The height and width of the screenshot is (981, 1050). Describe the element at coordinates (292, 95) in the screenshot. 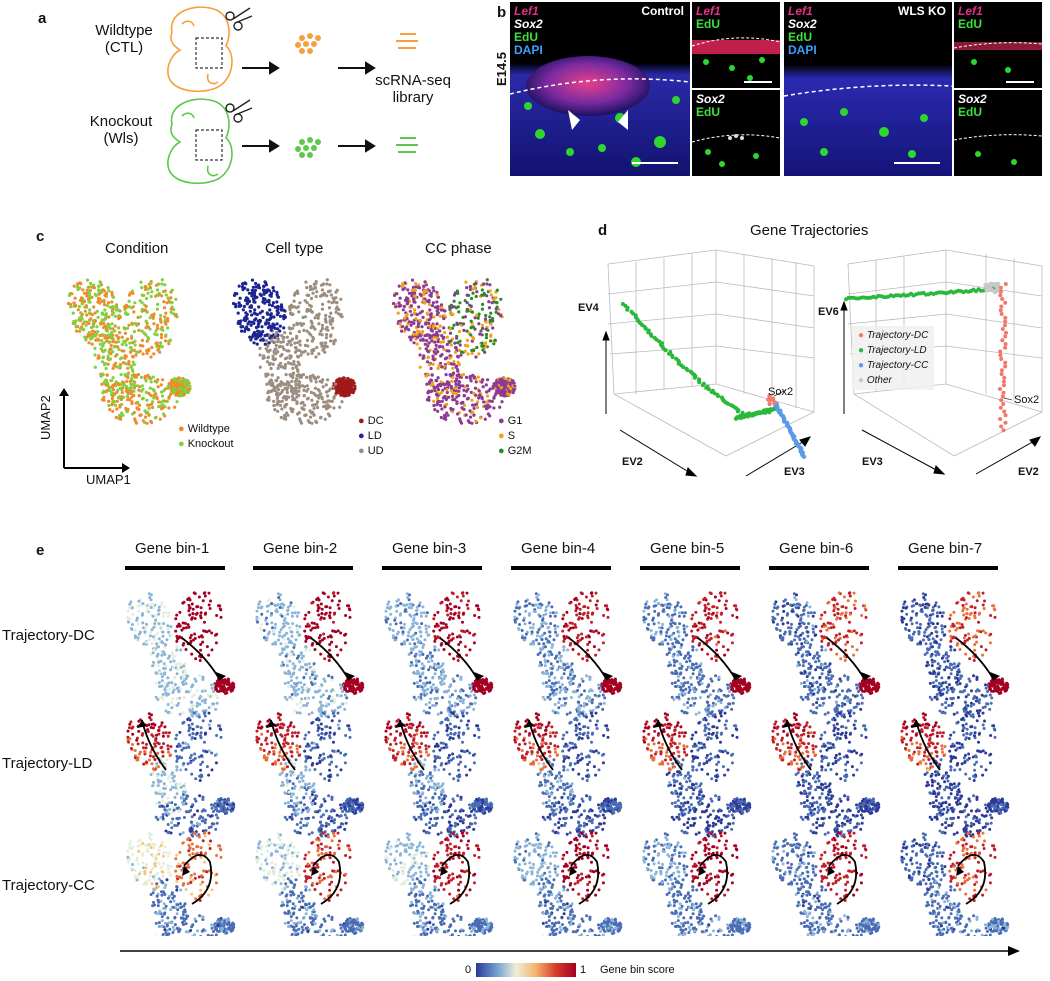

I see `panel-a-schematic` at that location.